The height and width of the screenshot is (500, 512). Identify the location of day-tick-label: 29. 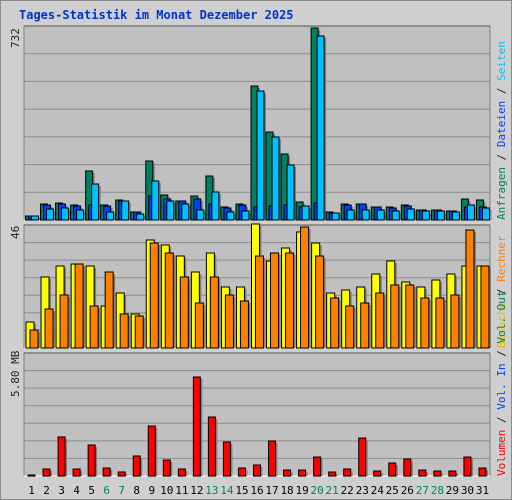
(452, 490).